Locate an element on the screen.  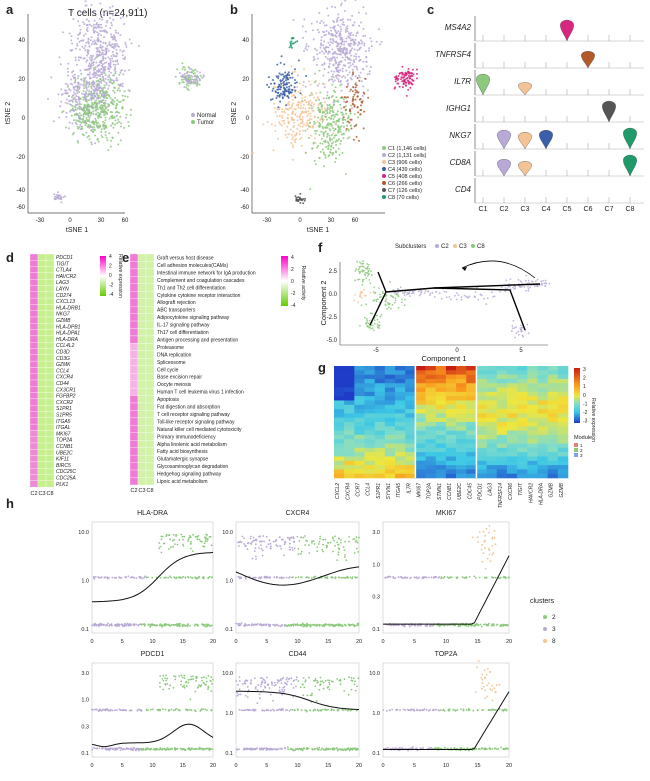
violin is located at coordinates (609, 111).